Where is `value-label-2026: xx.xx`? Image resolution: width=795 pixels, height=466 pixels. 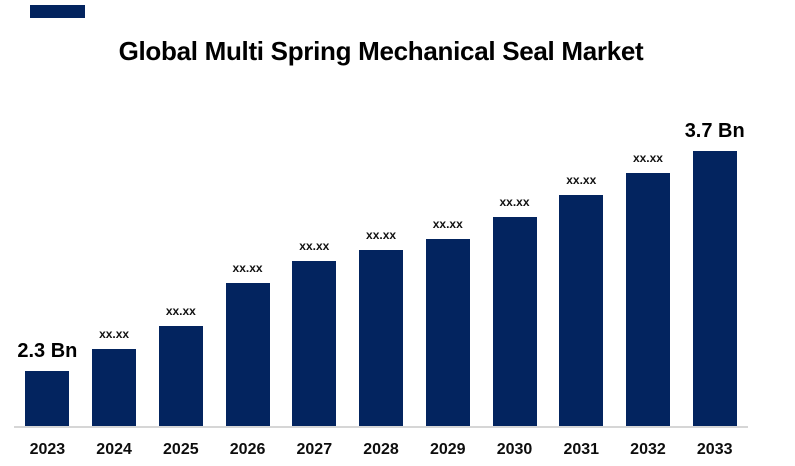
value-label-2026: xx.xx is located at coordinates (247, 268).